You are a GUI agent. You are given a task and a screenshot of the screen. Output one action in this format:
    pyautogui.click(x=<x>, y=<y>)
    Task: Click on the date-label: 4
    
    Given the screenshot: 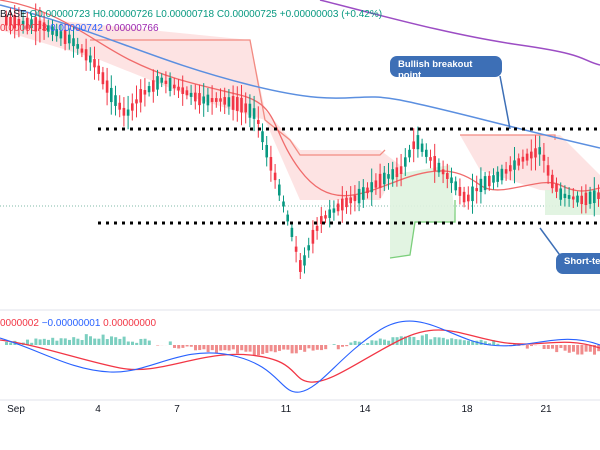 What is the action you would take?
    pyautogui.click(x=98, y=409)
    